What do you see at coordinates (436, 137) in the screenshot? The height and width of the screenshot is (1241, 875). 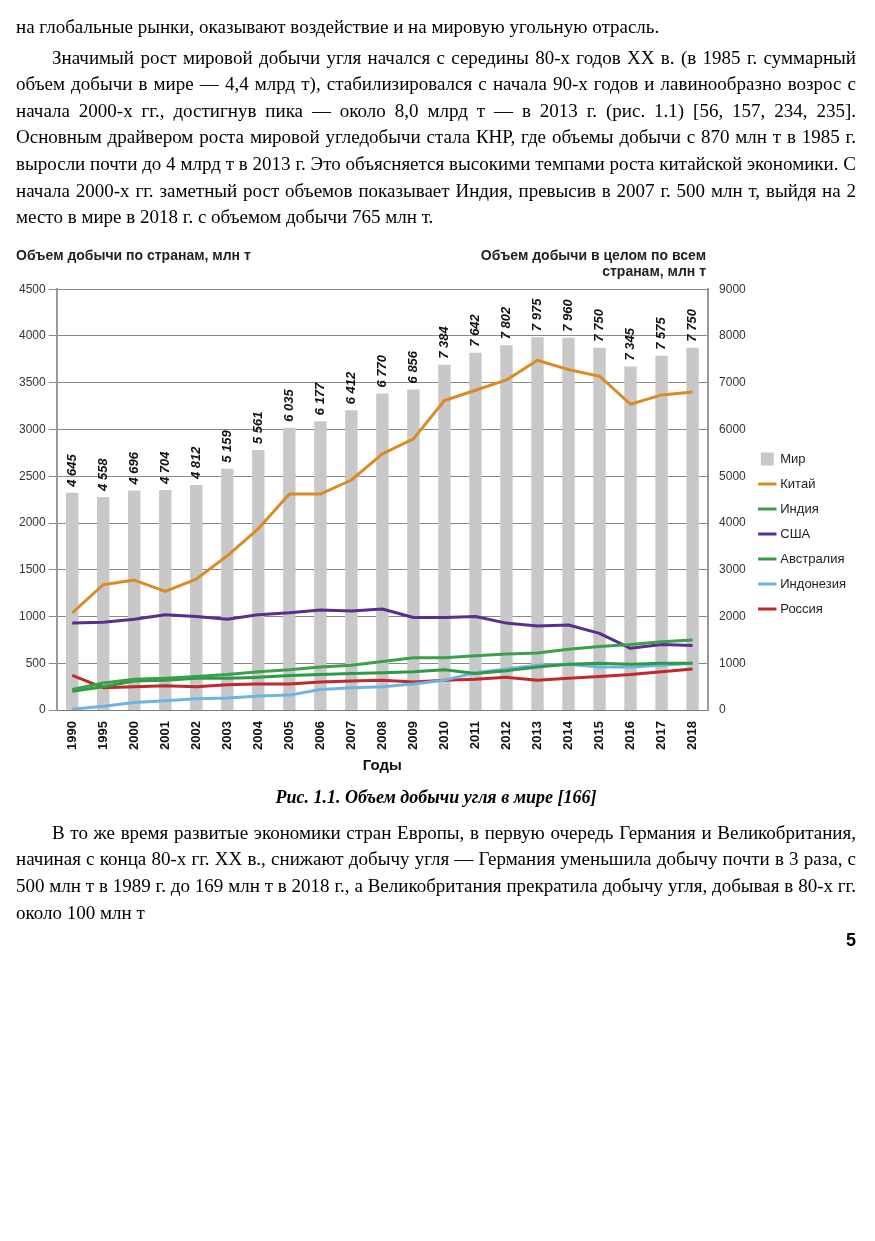 I see `text: Значимый рост мировой добычи угля начался с середины 80-х годов XX в. (в 1985 г. суммарный объем добычи в мире — 4,4 млрд т), стабилизировался с начала 90-х годов и лавинообразно возрос с начала 2000-х гг., достигнув пика — около 8,0 млрд т — в 2013 г. (рис. 1.1) [56, 157, 234, 235]. Основным драйвером роста мировой угледобычи стала КНР, где объемы добычи с 870 млн т в 1985 г. выросли почти до 4 млрд т в 2013 г. Это объясняется высокими темпами роста китайской экономики. С начала 2000-х гг. заметный рост объемов показывает Индия, превысив в 2007 г. 500 млн т, выйдя на 2 место в мире в 2018 г. с объемом добычи 765 млн т.` at bounding box center [436, 137].